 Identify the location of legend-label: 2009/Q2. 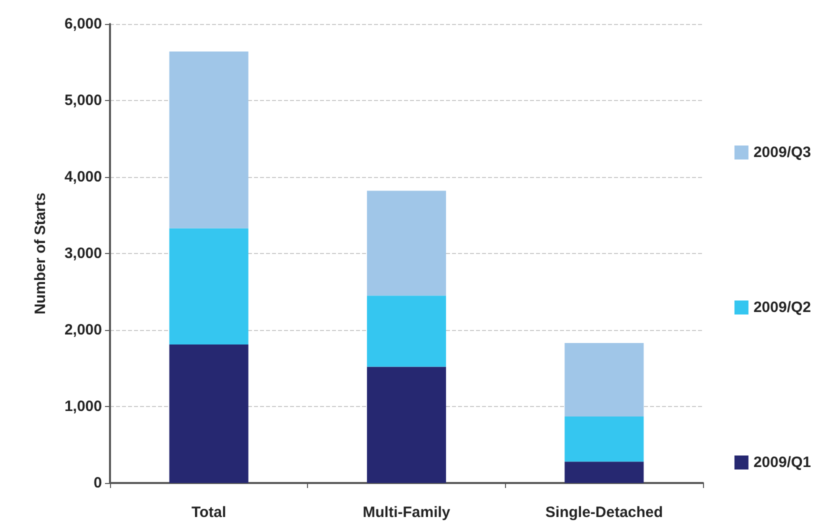
(782, 307).